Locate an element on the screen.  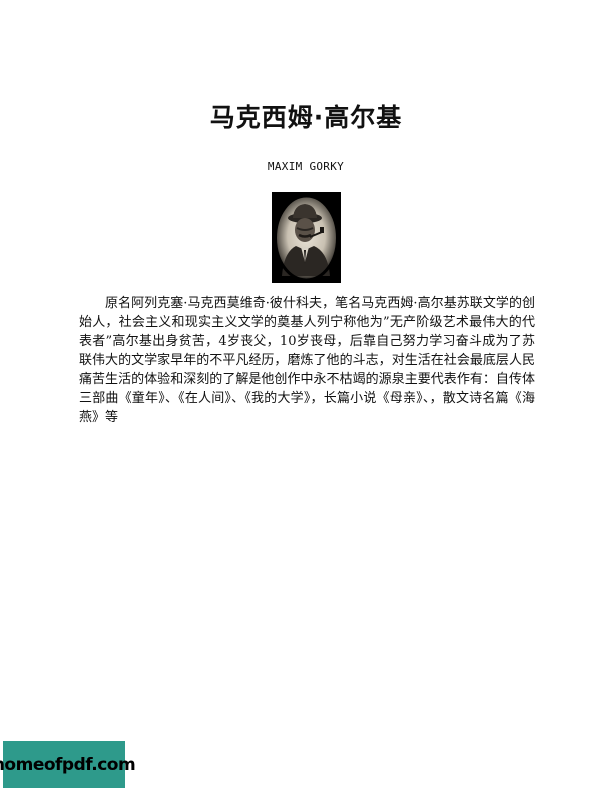
portrait-photo is located at coordinates (306, 237).